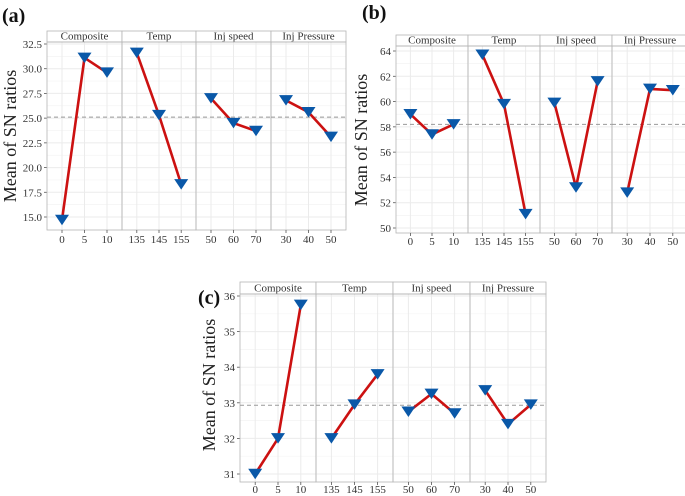 The height and width of the screenshot is (496, 685). What do you see at coordinates (33, 94) in the screenshot?
I see `y-tick-label: 27.5` at bounding box center [33, 94].